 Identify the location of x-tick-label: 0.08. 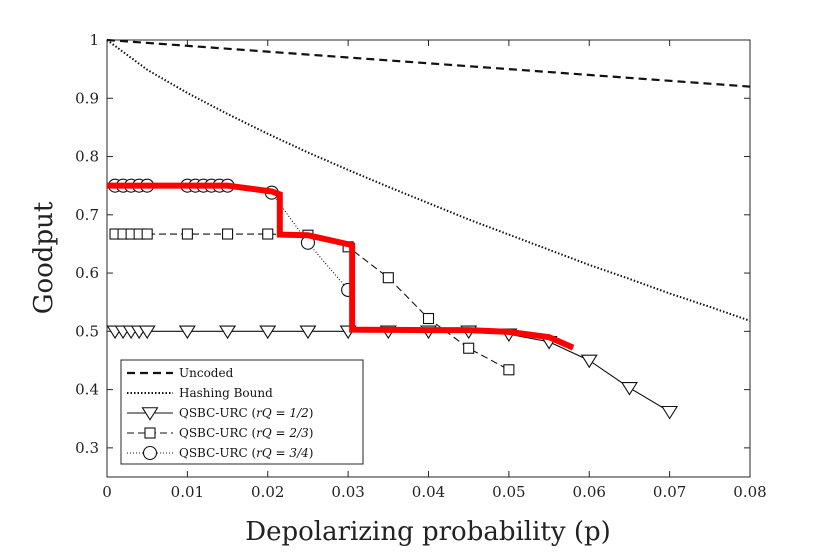
(749, 492).